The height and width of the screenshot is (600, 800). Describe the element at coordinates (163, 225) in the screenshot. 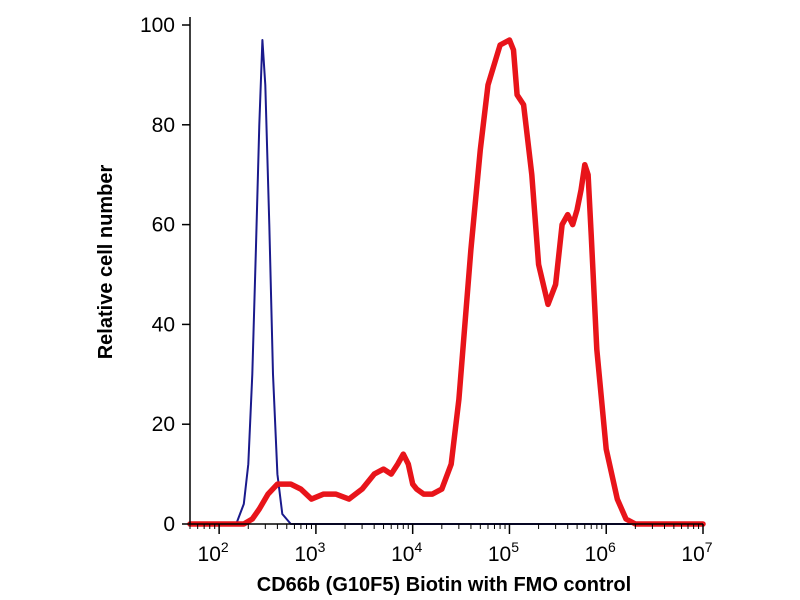

I see `y-tick-label: 60` at that location.